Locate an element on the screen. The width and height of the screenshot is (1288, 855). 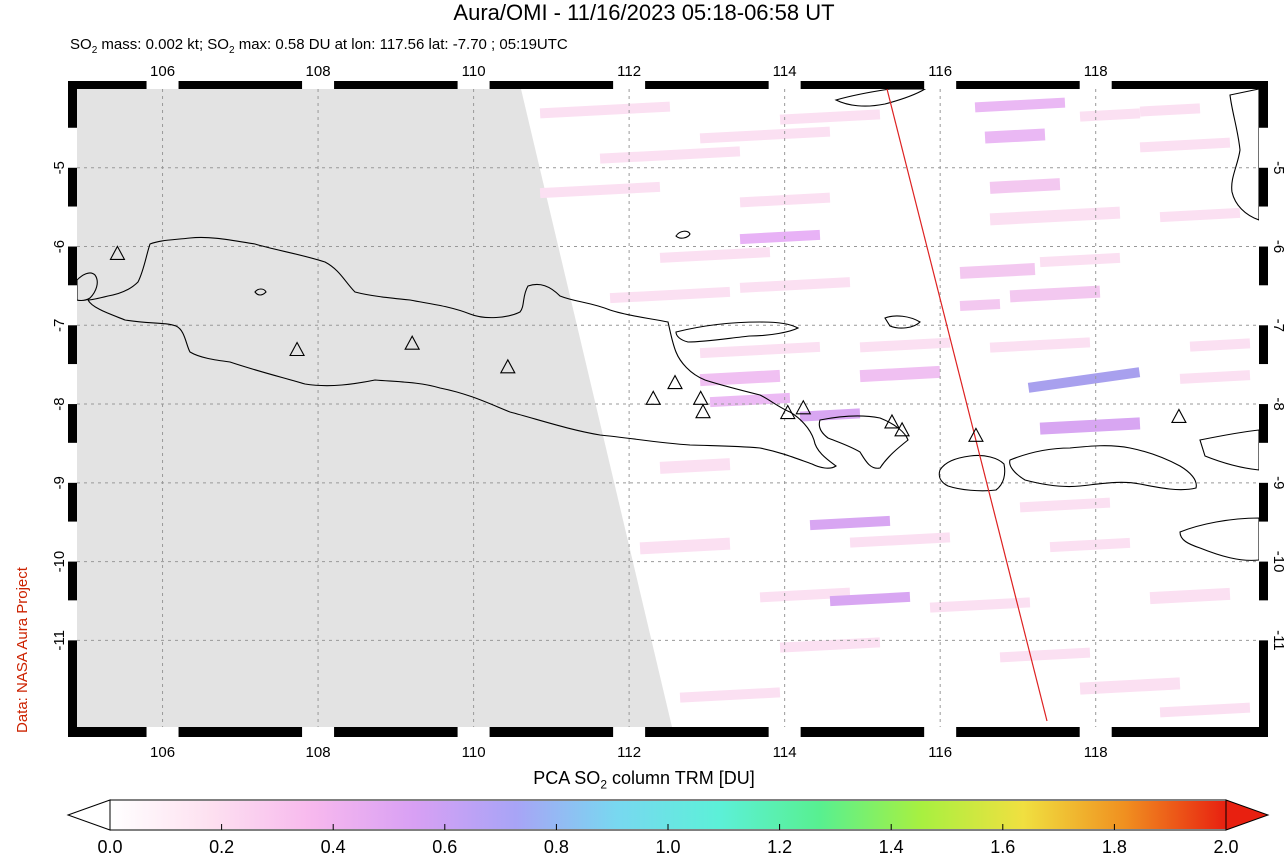
flores-outline is located at coordinates (1229, 450).